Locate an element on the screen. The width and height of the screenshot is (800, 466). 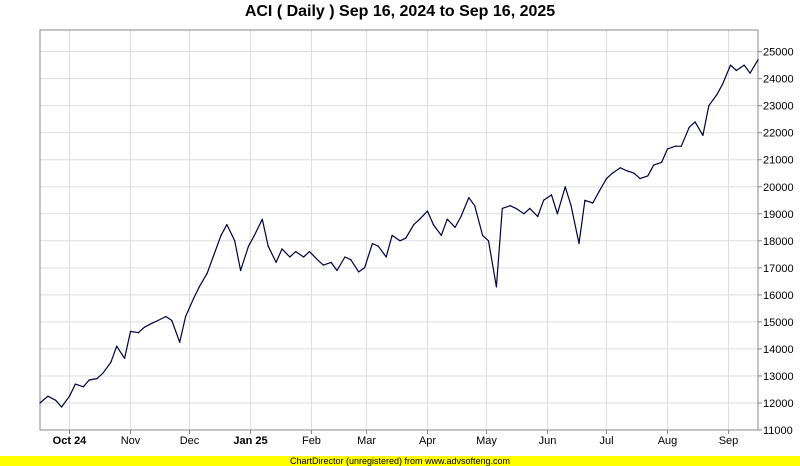
y-tick-label: 17000 is located at coordinates (778, 269).